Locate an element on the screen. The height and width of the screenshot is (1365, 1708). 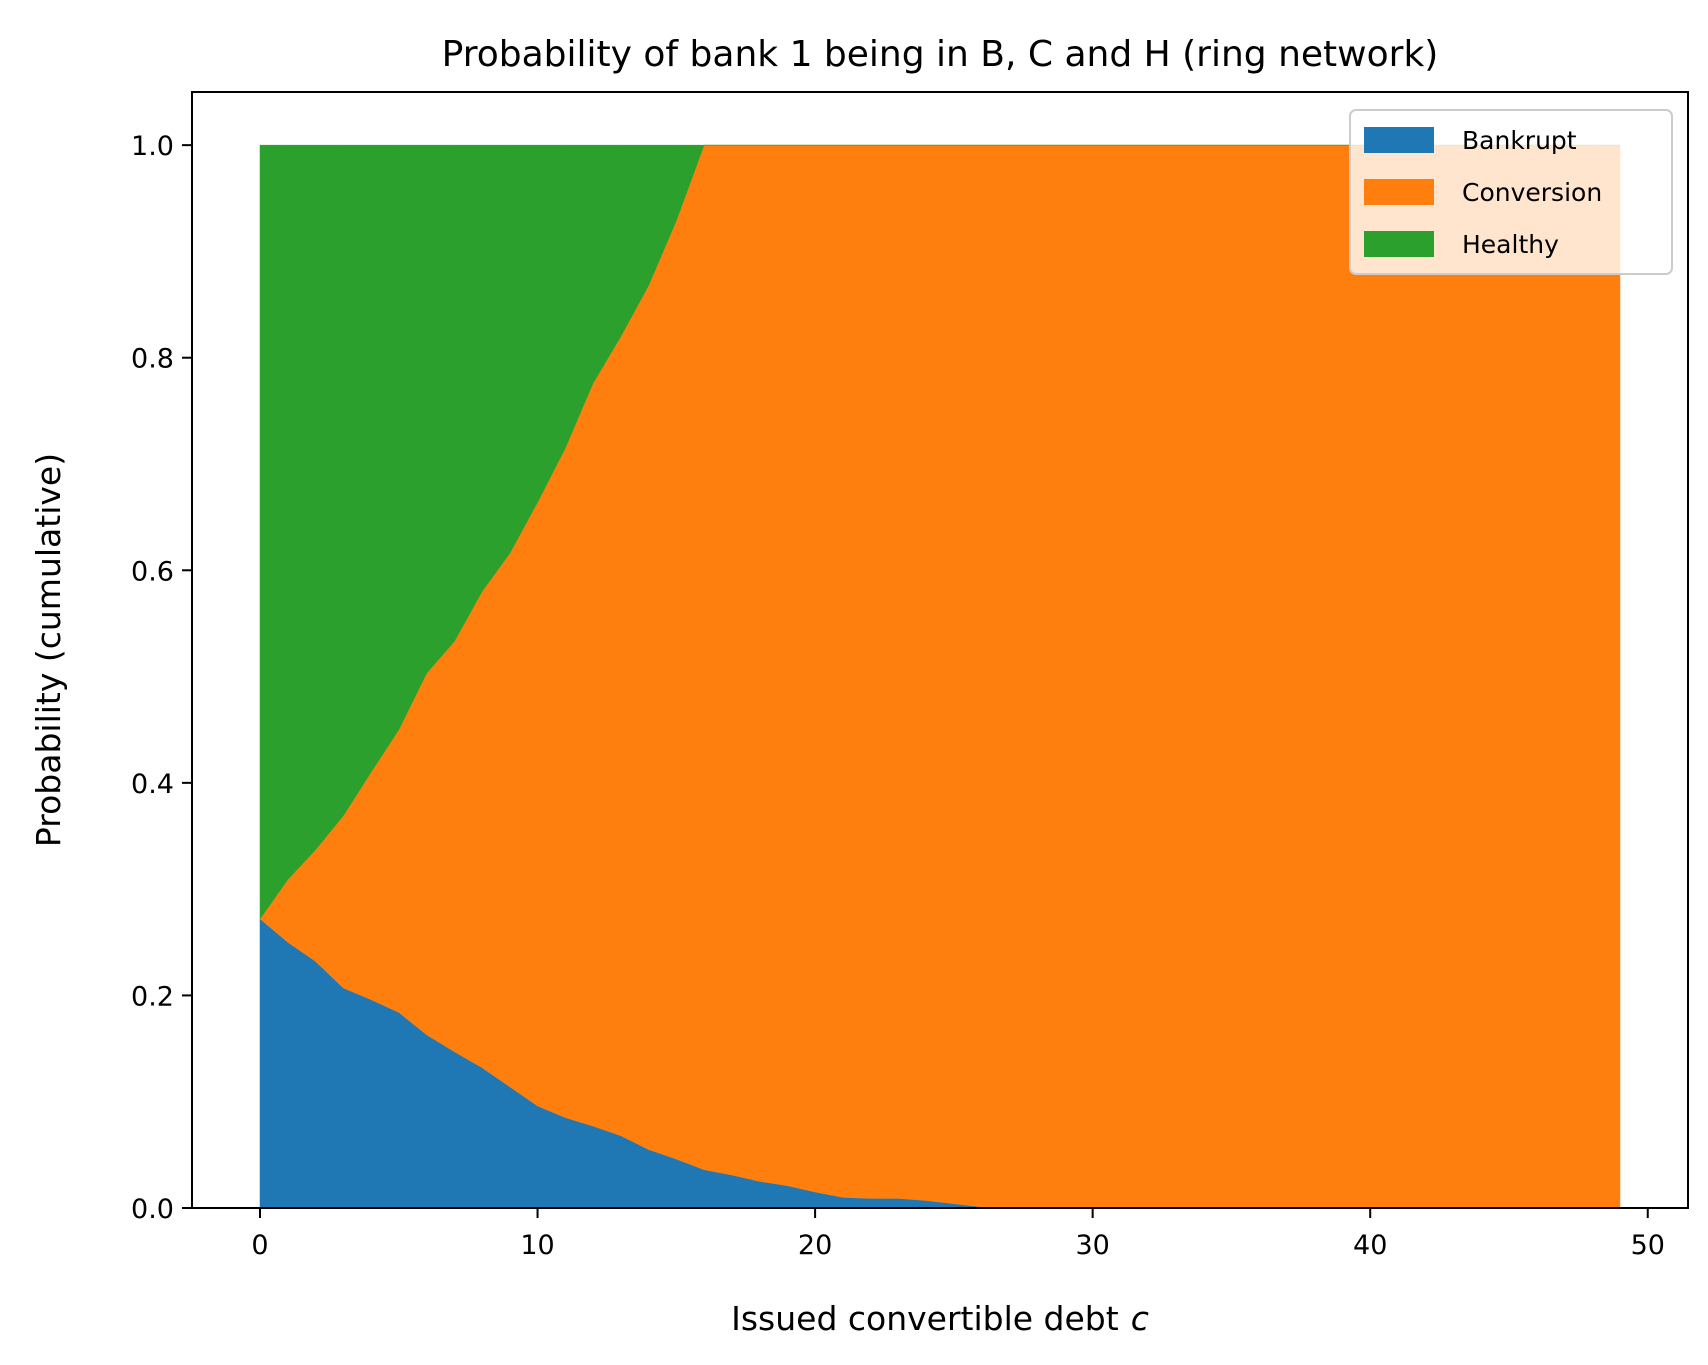
x-tick-label: 20 is located at coordinates (815, 1245).